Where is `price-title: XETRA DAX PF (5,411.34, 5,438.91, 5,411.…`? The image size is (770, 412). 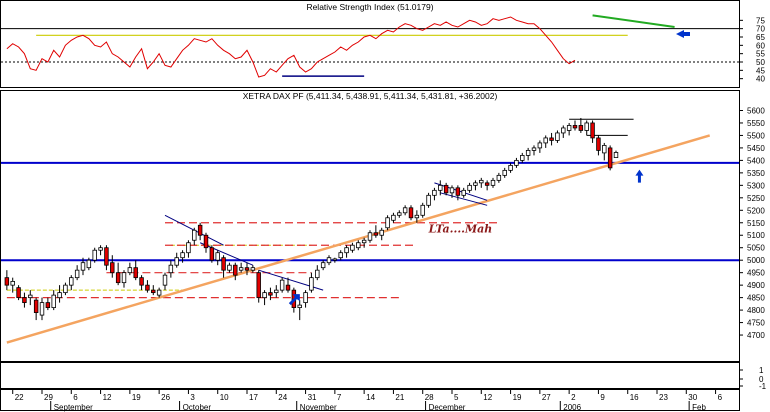 price-title: XETRA DAX PF (5,411.34, 5,438.91, 5,411.… is located at coordinates (370, 96).